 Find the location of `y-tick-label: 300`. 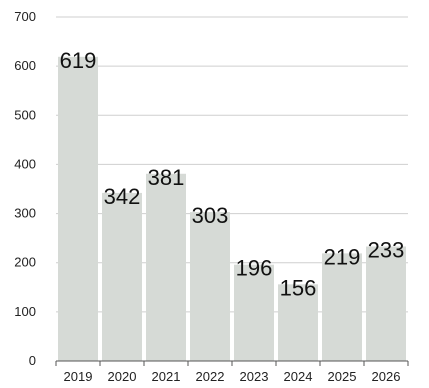

y-tick-label: 300 is located at coordinates (25, 213).